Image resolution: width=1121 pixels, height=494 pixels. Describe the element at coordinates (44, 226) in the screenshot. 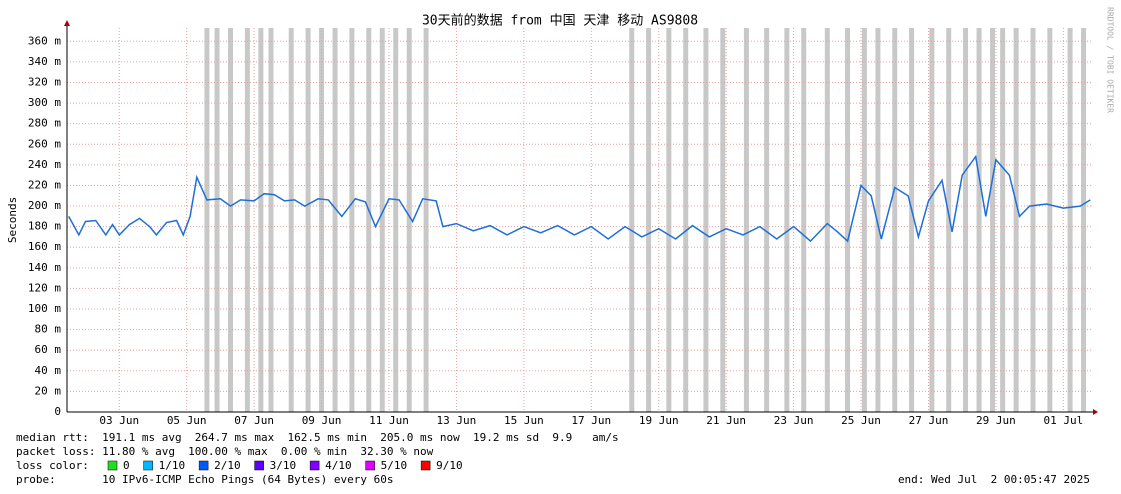

I see `y-tick-label: 180 m` at that location.